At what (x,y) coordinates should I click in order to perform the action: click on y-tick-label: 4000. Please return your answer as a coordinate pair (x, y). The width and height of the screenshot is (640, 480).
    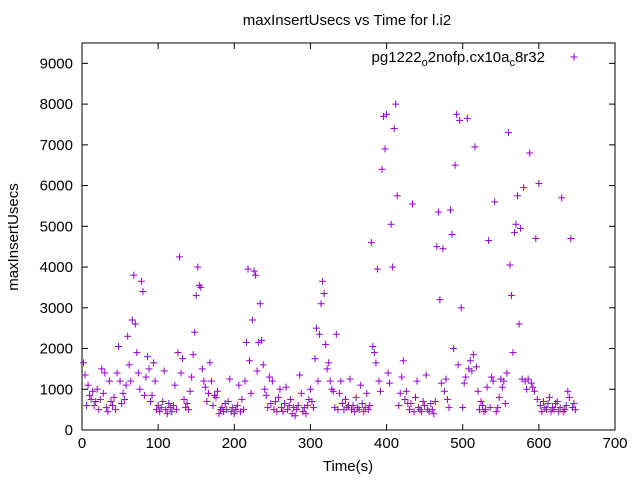
    Looking at the image, I should click on (56, 267).